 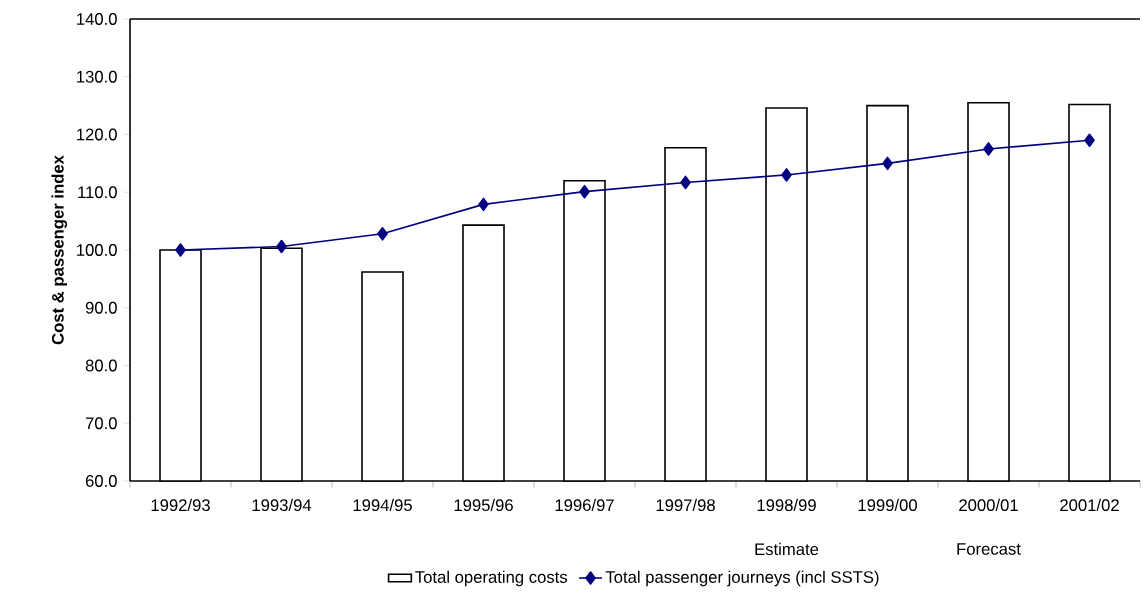 I want to click on x-tick-label: 1992/93, so click(x=180, y=505).